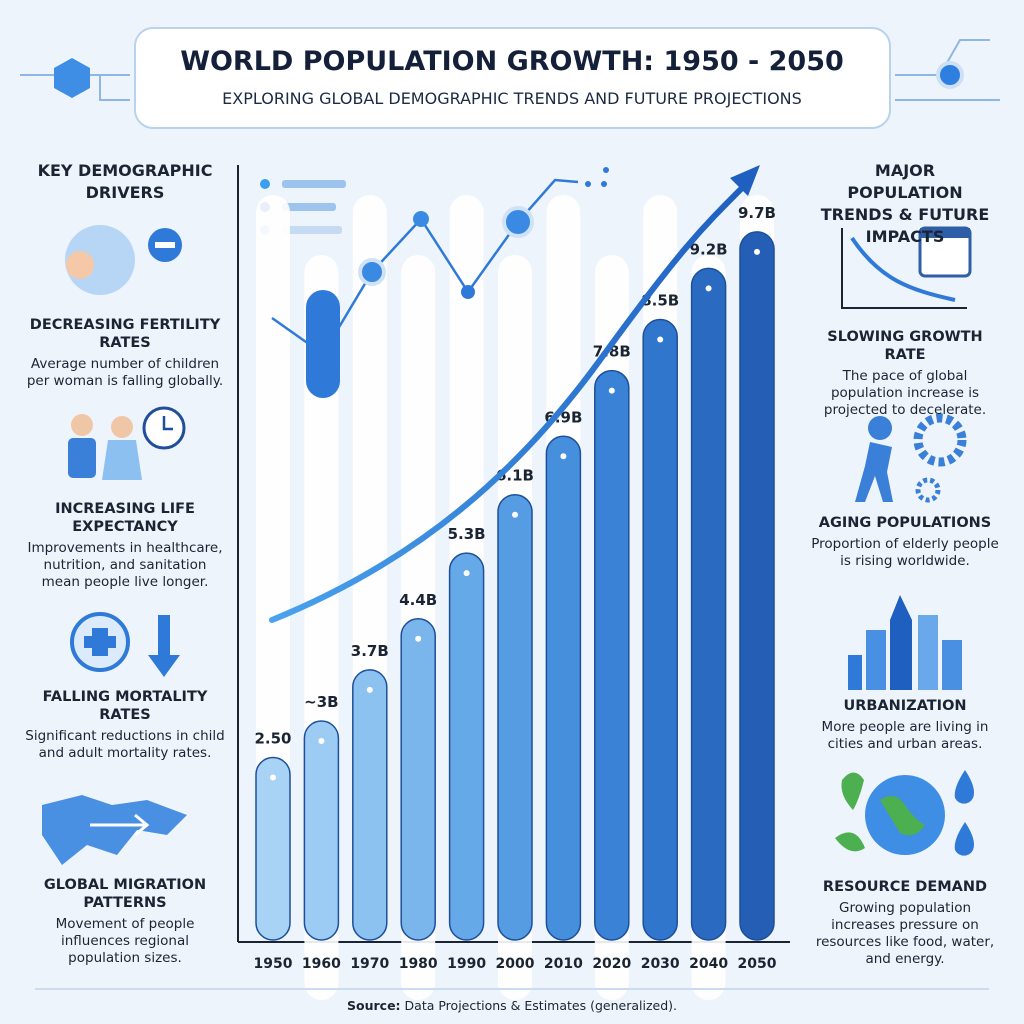 The height and width of the screenshot is (1024, 1024). Describe the element at coordinates (272, 739) in the screenshot. I see `value-label: 2.50` at that location.